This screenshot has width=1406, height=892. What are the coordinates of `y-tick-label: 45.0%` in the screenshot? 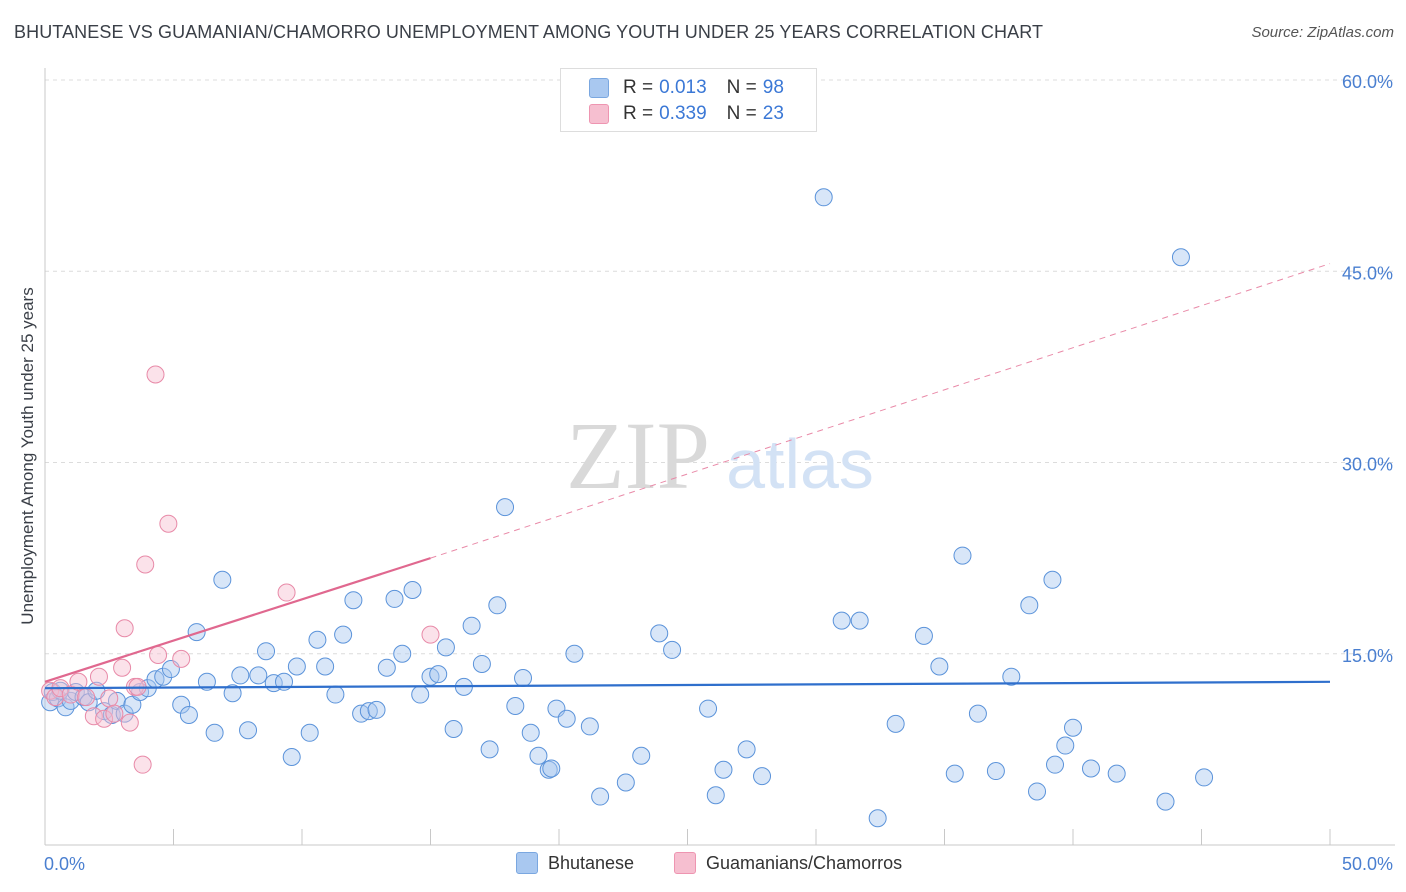 It's located at (1367, 273).